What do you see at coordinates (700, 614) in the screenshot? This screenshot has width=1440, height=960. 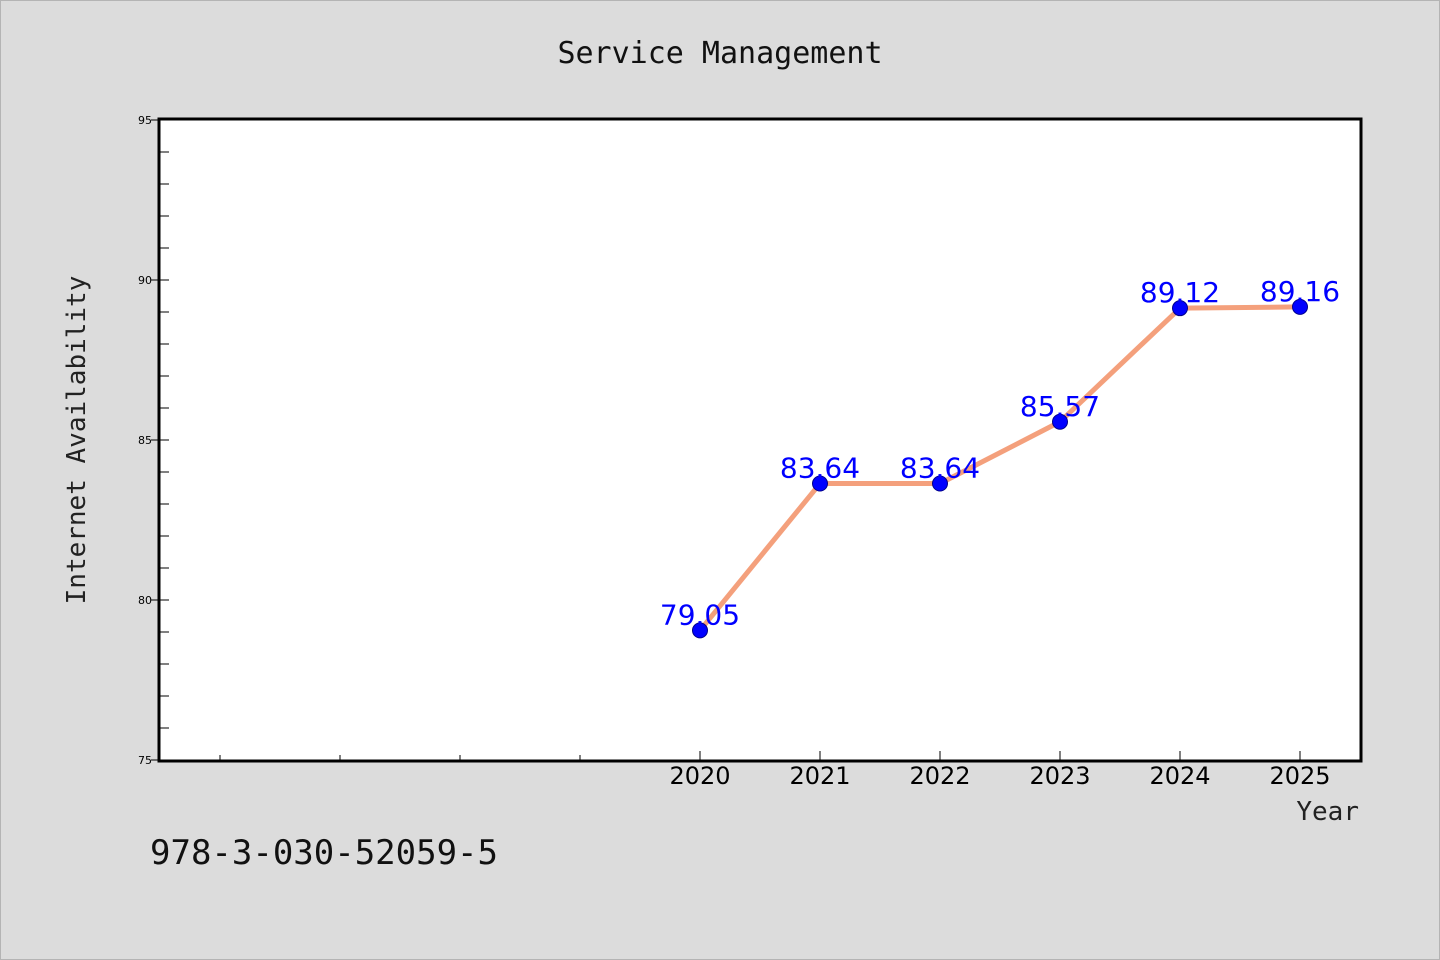 I see `data-label: 79.05` at bounding box center [700, 614].